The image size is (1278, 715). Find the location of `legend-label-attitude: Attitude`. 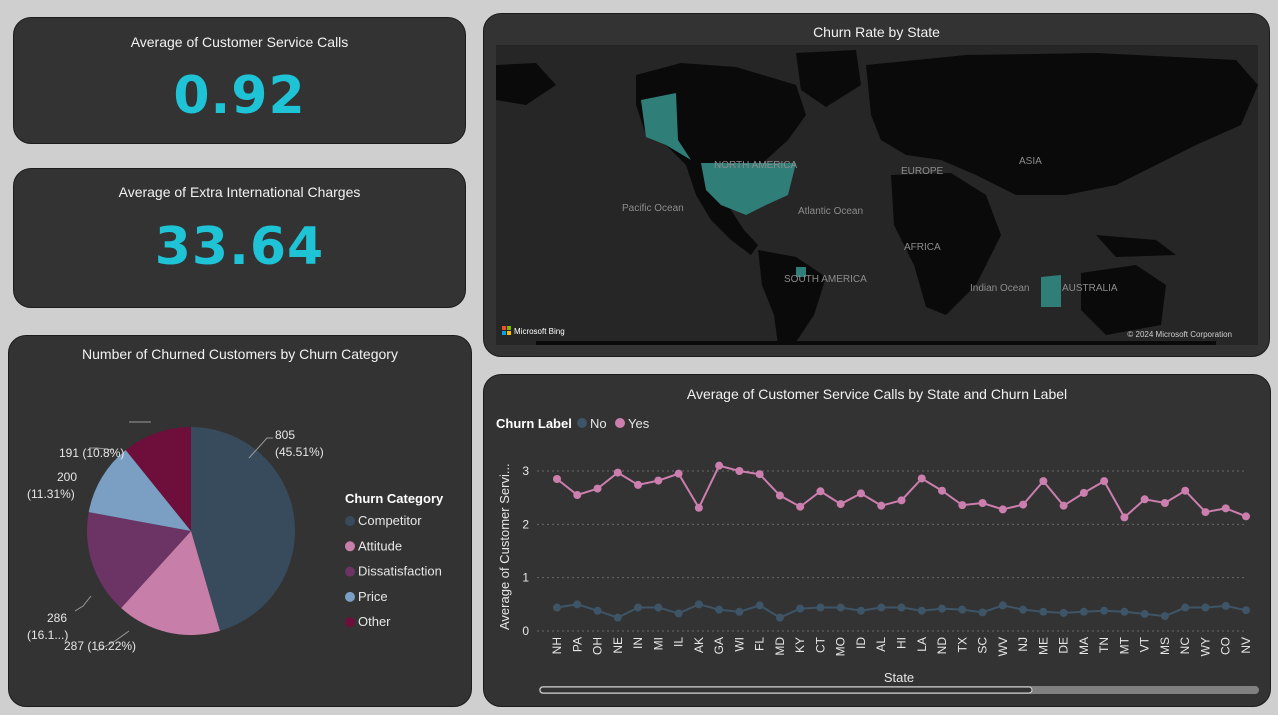

legend-label-attitude: Attitude is located at coordinates (380, 545).